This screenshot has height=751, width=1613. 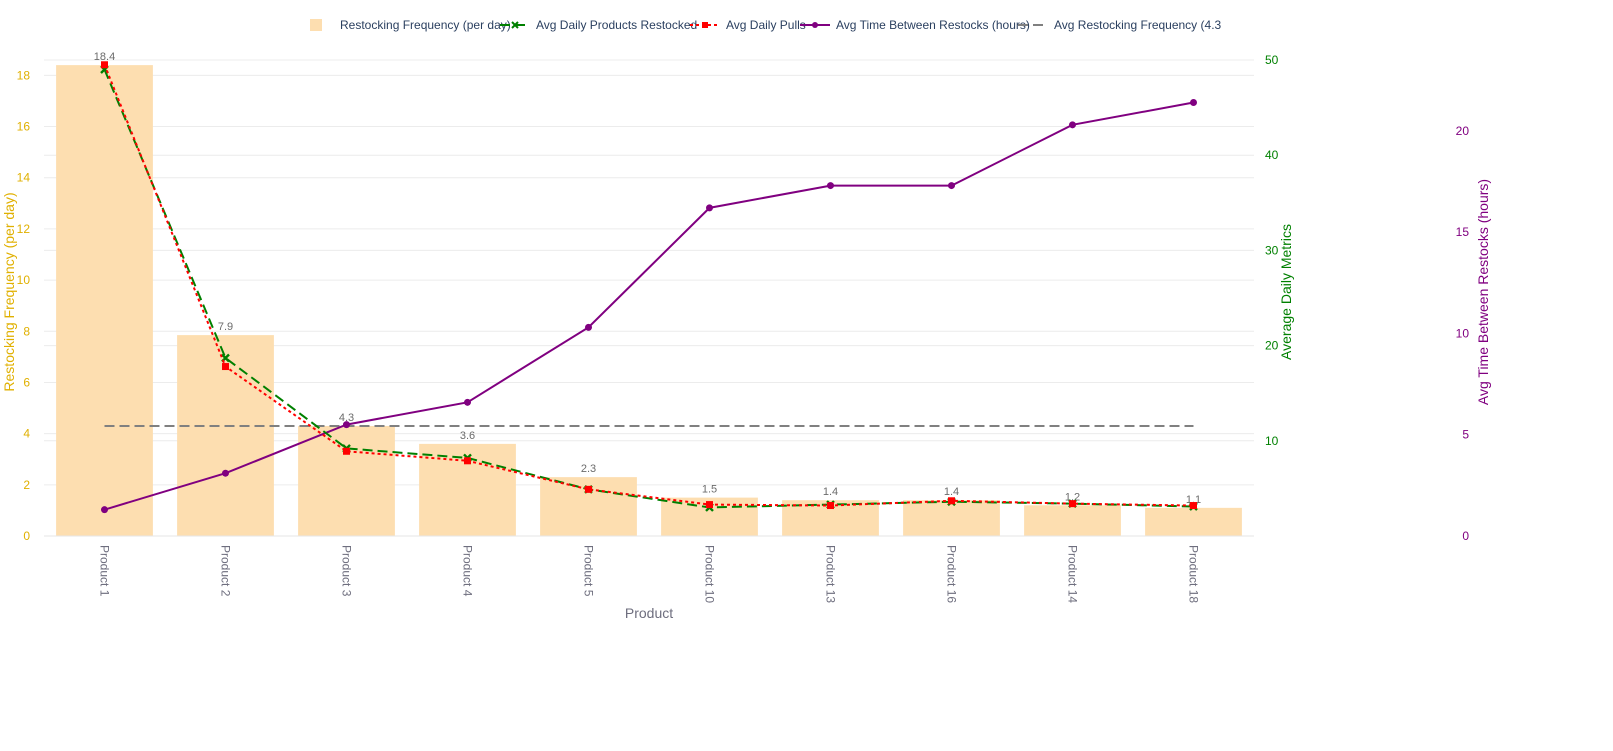 I want to click on legend-item-restocking-frequency: Restocking Frequency (per day), so click(x=407, y=25).